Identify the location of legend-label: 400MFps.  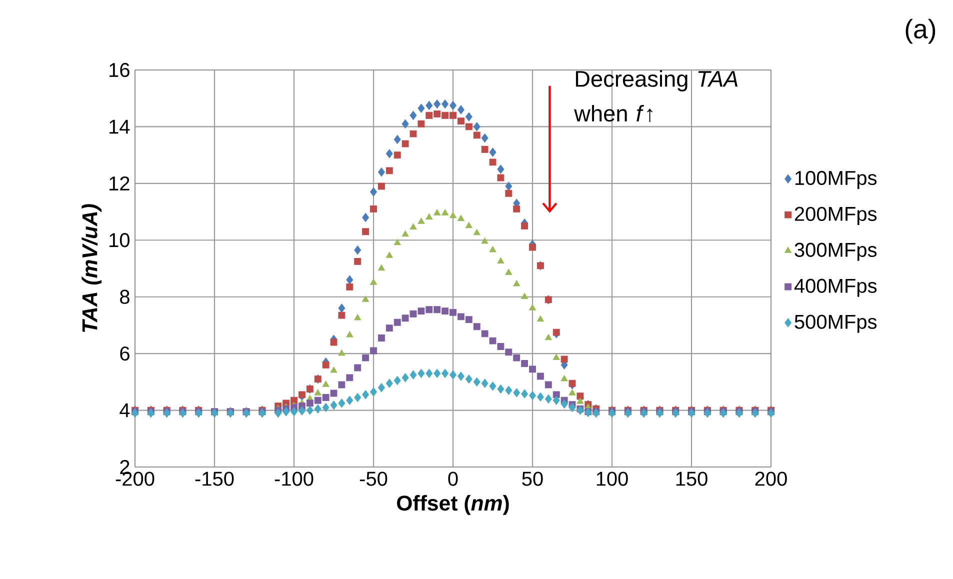
(835, 287).